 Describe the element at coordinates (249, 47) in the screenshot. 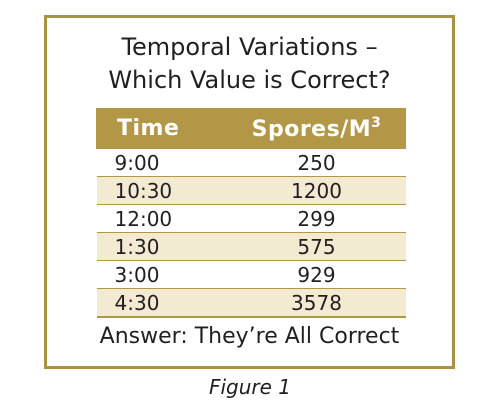

I see `title-line-1: Temporal Variations –` at that location.